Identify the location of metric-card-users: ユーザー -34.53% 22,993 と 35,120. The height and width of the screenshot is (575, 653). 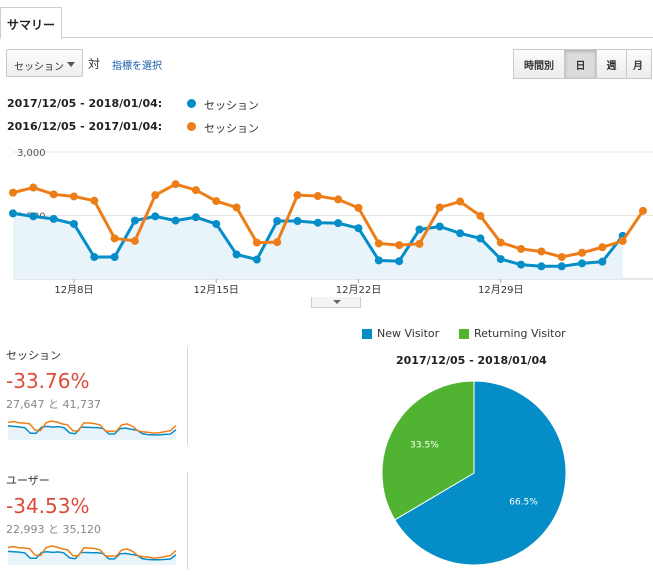
(96, 520).